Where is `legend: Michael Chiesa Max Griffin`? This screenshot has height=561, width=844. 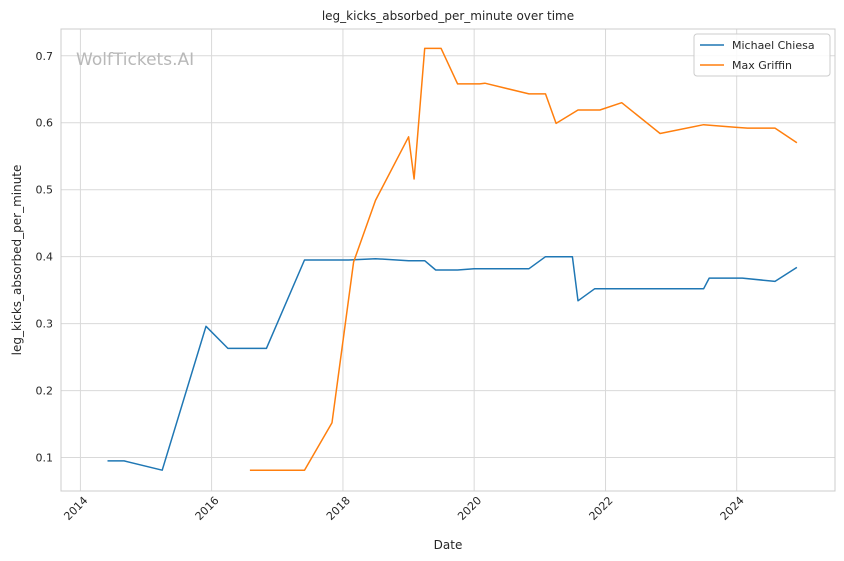
legend: Michael Chiesa Max Griffin is located at coordinates (762, 55).